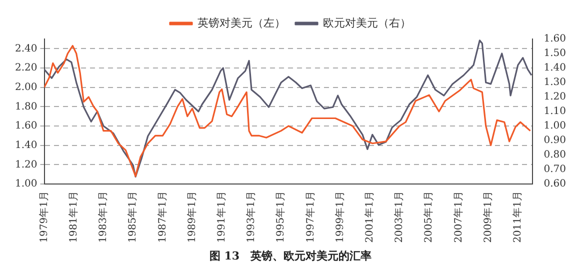 The width and height of the screenshot is (581, 273). What do you see at coordinates (555, 112) in the screenshot?
I see `y2-tick-label: 1.10` at bounding box center [555, 112].